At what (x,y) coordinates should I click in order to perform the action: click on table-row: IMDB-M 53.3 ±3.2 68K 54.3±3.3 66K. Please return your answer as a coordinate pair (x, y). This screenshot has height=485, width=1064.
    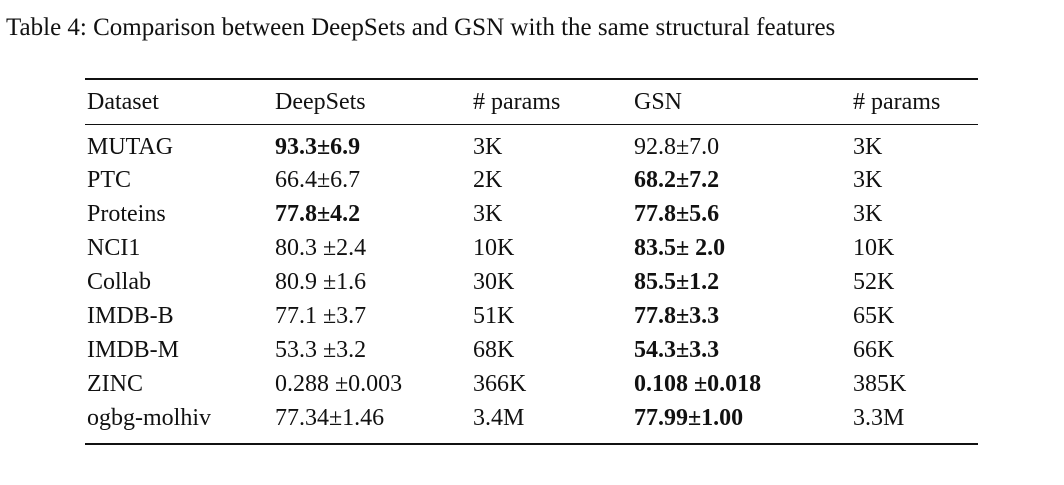
    Looking at the image, I should click on (531, 350).